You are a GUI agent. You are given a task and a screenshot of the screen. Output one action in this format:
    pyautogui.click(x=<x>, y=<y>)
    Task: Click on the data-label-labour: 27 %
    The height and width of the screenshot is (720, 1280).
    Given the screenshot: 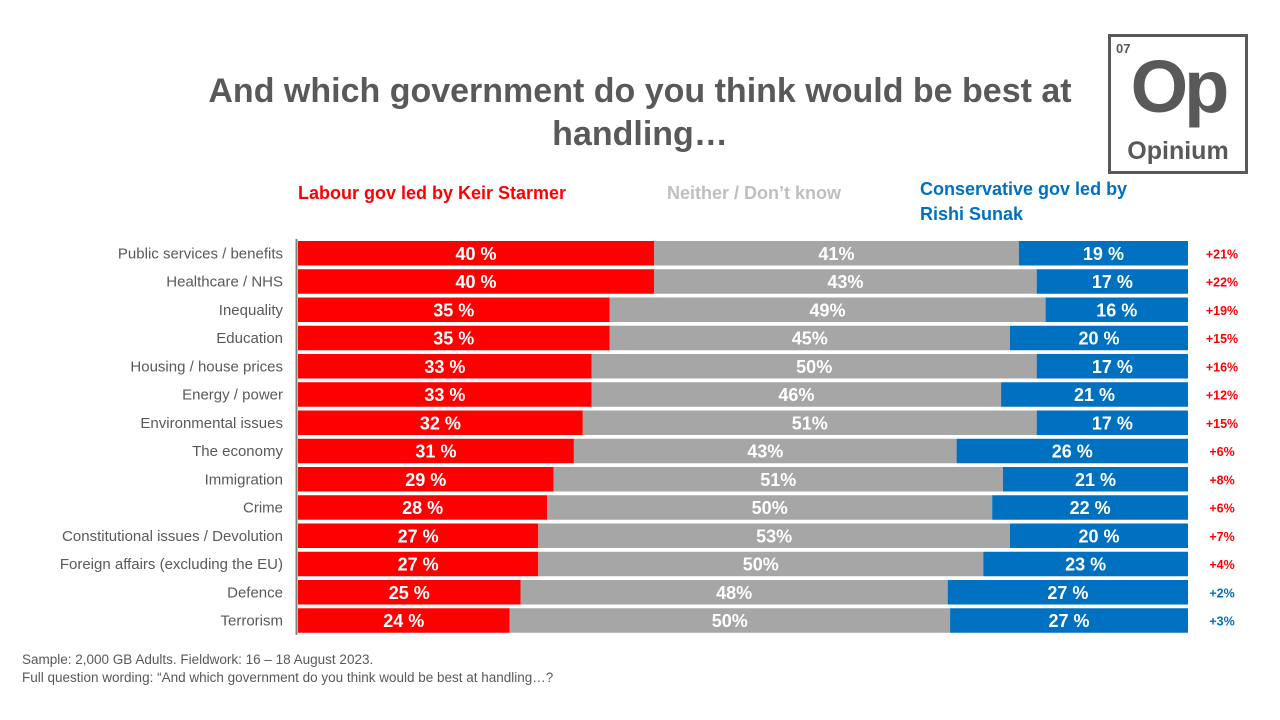 What is the action you would take?
    pyautogui.click(x=418, y=536)
    